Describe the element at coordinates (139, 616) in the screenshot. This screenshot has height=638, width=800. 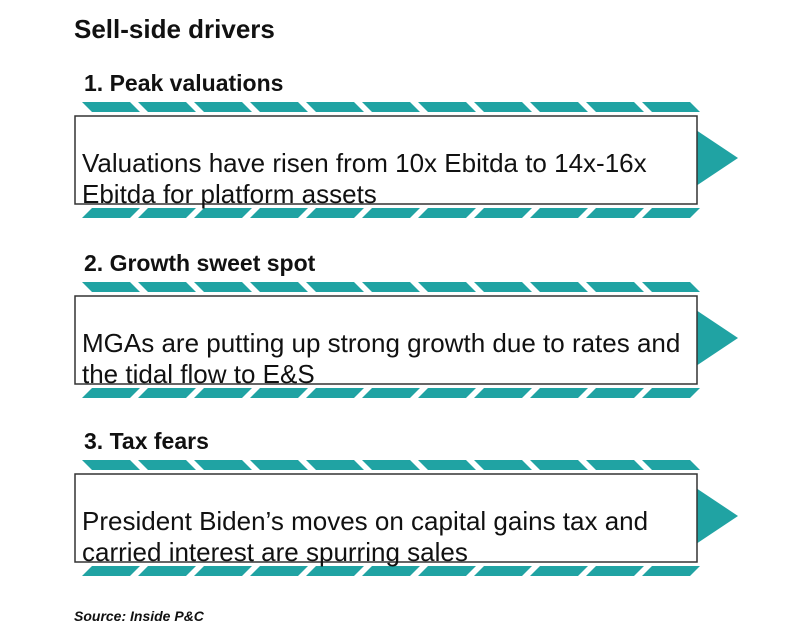
I see `source-note: Source: Inside P&C` at that location.